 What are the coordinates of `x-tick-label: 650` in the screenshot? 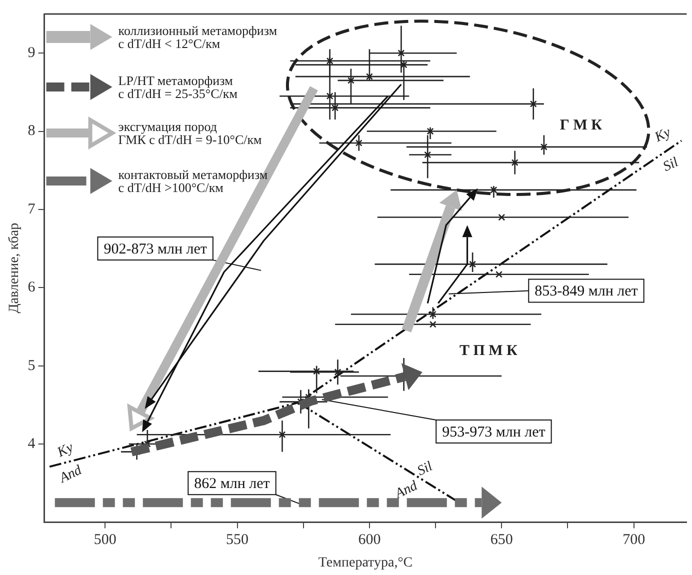 It's located at (501, 540).